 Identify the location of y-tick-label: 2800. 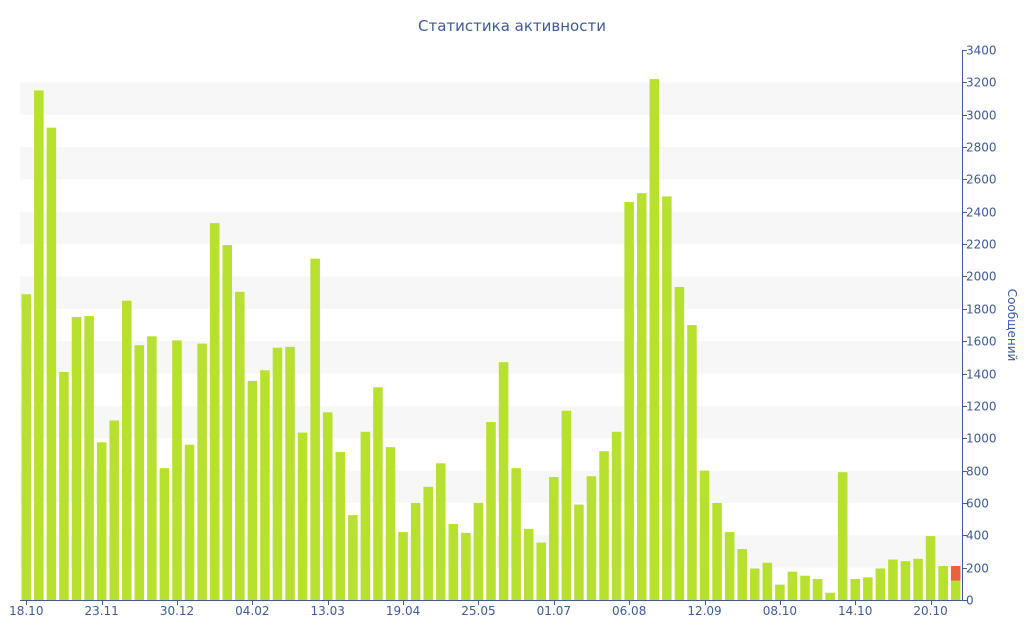
(981, 148).